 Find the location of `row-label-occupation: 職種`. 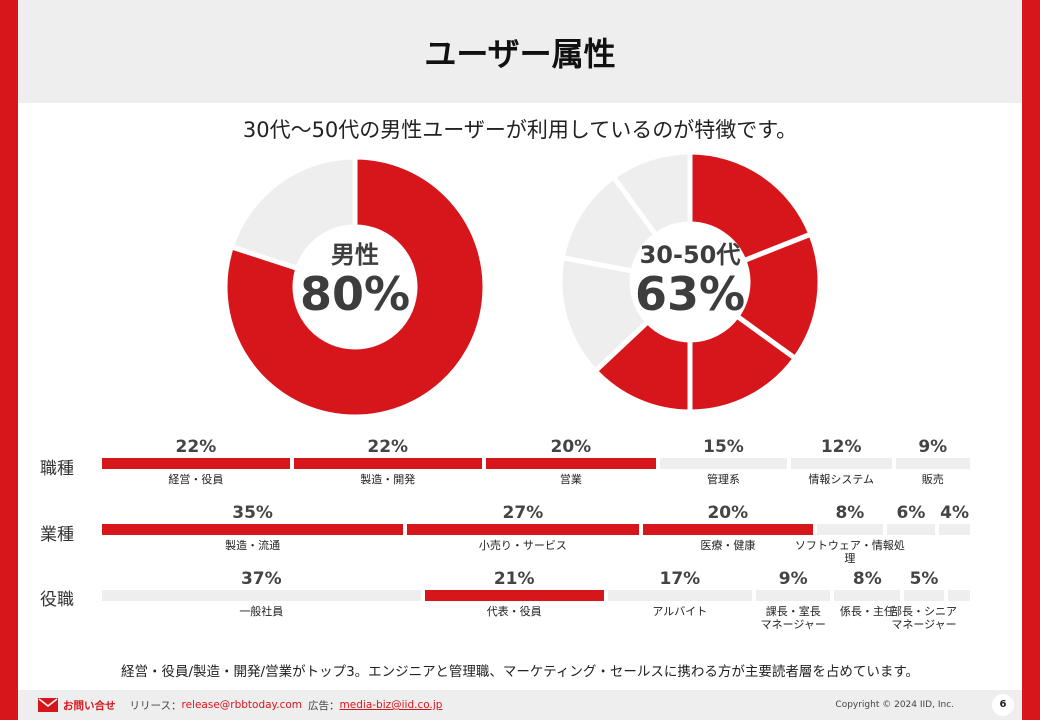

row-label-occupation: 職種 is located at coordinates (57, 469).